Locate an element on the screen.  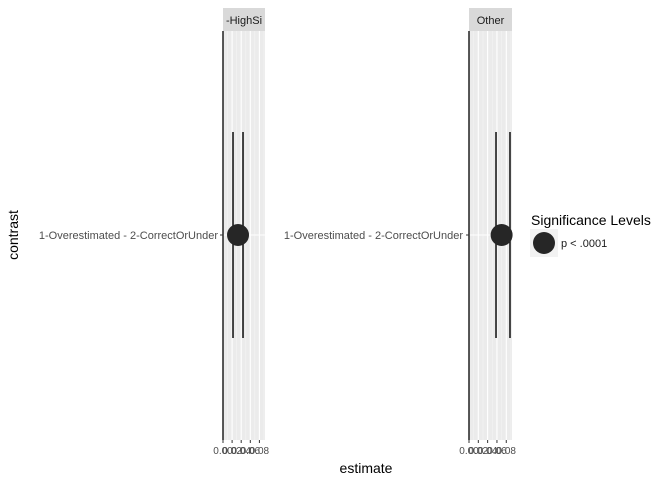
facet-label: Other is located at coordinates (491, 21).